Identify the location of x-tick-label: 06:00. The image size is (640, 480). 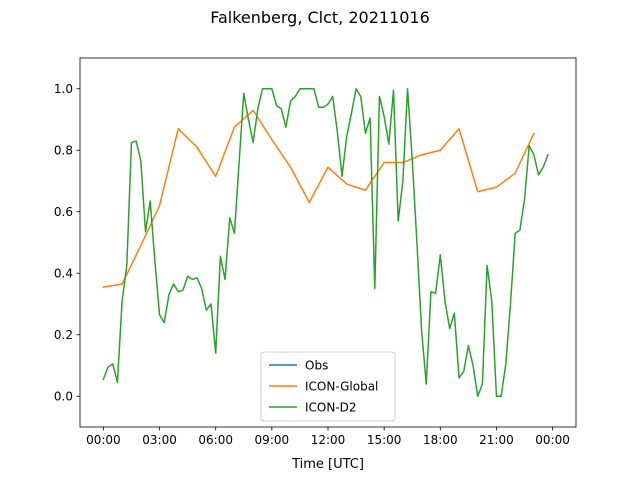
(215, 440).